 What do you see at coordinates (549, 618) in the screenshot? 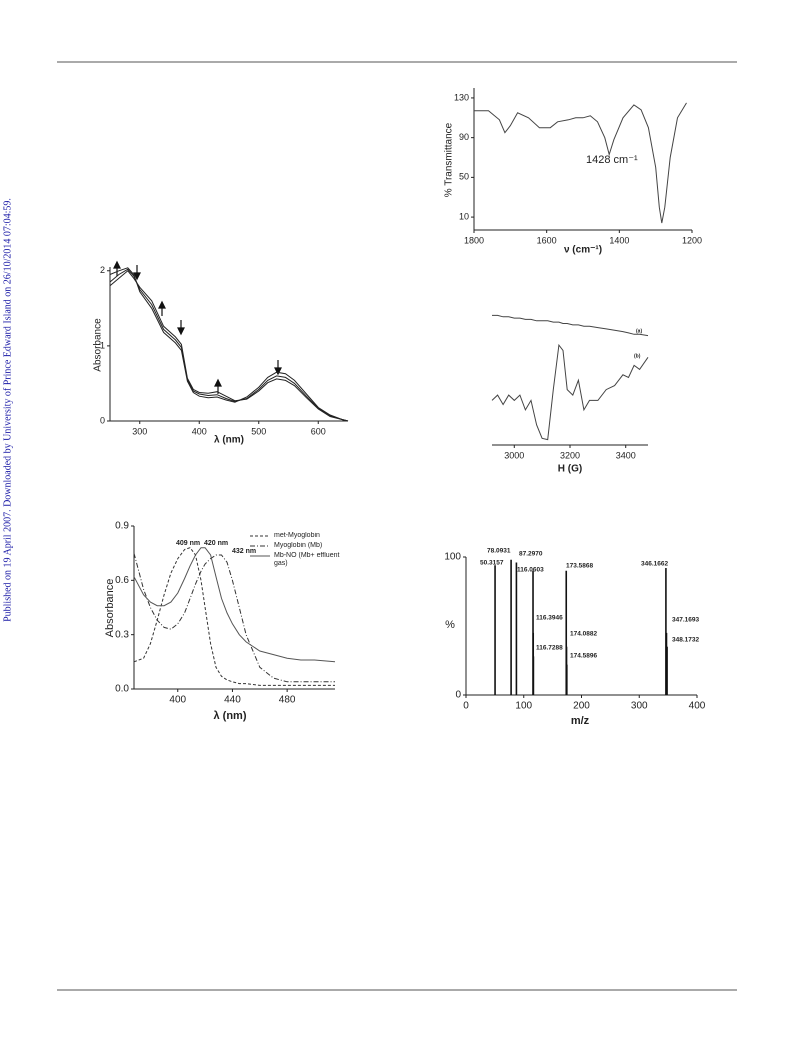
I see `peak-label: 116.3946` at bounding box center [549, 618].